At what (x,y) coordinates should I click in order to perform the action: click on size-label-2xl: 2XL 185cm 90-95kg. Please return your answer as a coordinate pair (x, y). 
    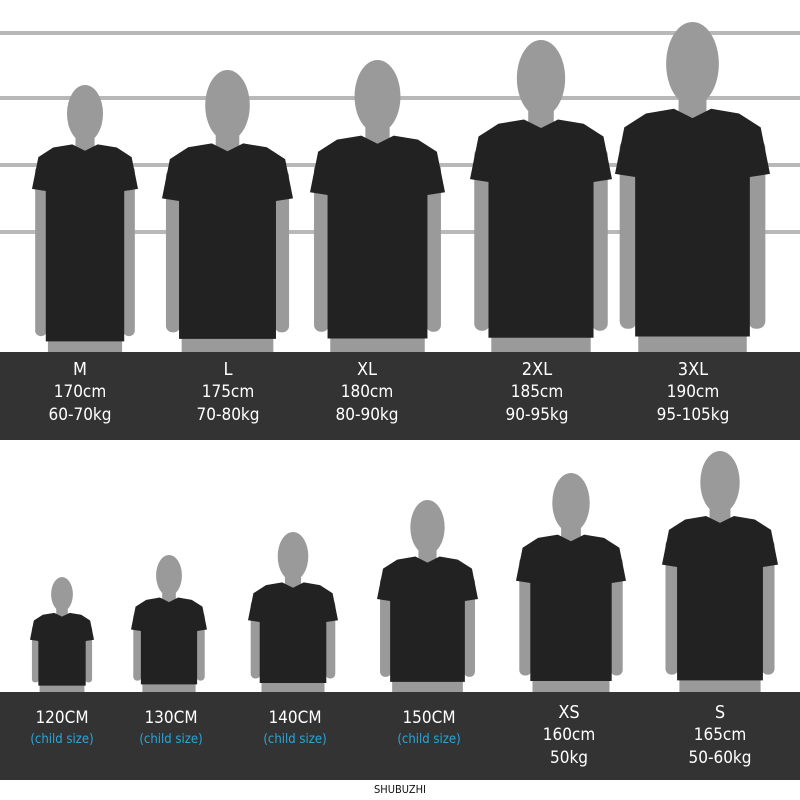
    Looking at the image, I should click on (537, 392).